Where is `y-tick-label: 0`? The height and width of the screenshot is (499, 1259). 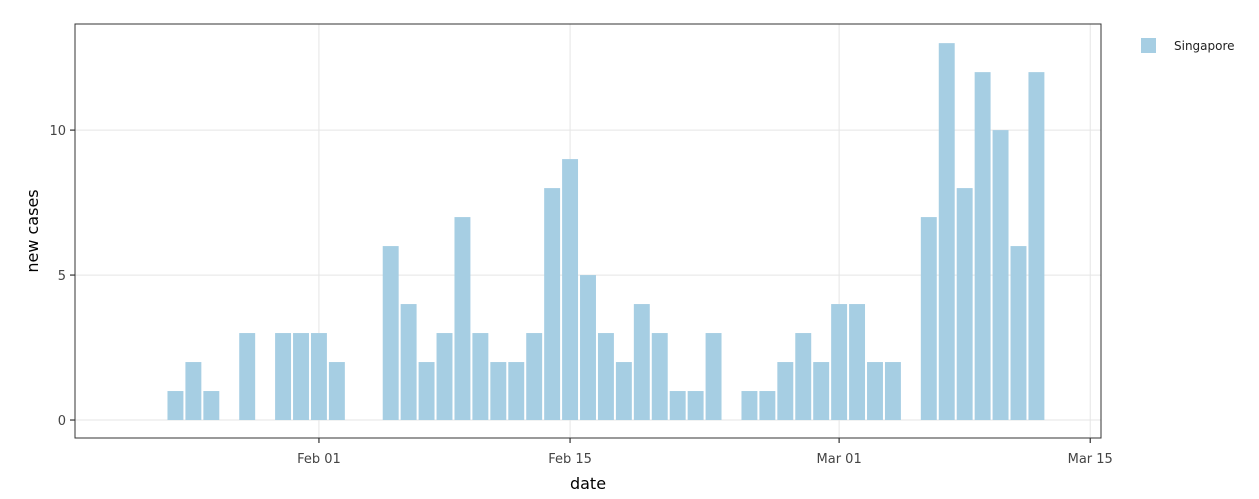 y-tick-label: 0 is located at coordinates (62, 421).